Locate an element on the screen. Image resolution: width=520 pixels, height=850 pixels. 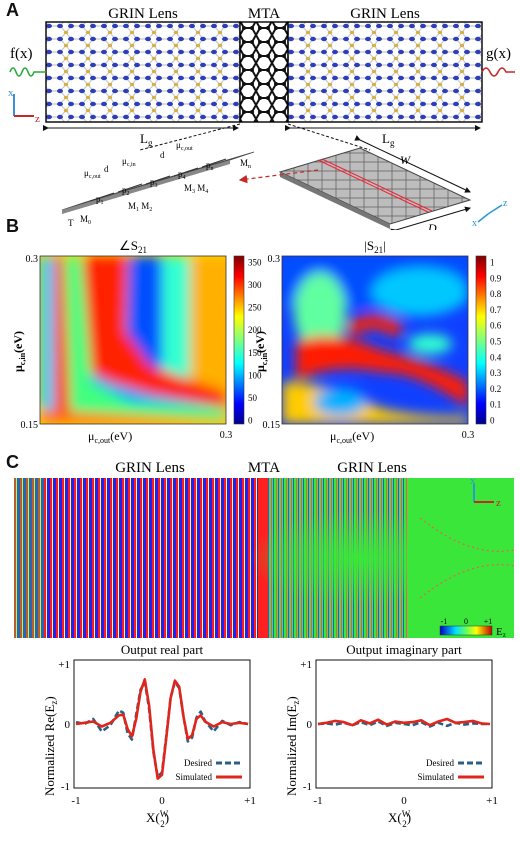
field-grin-right-label: GRIN Lens is located at coordinates (372, 468).